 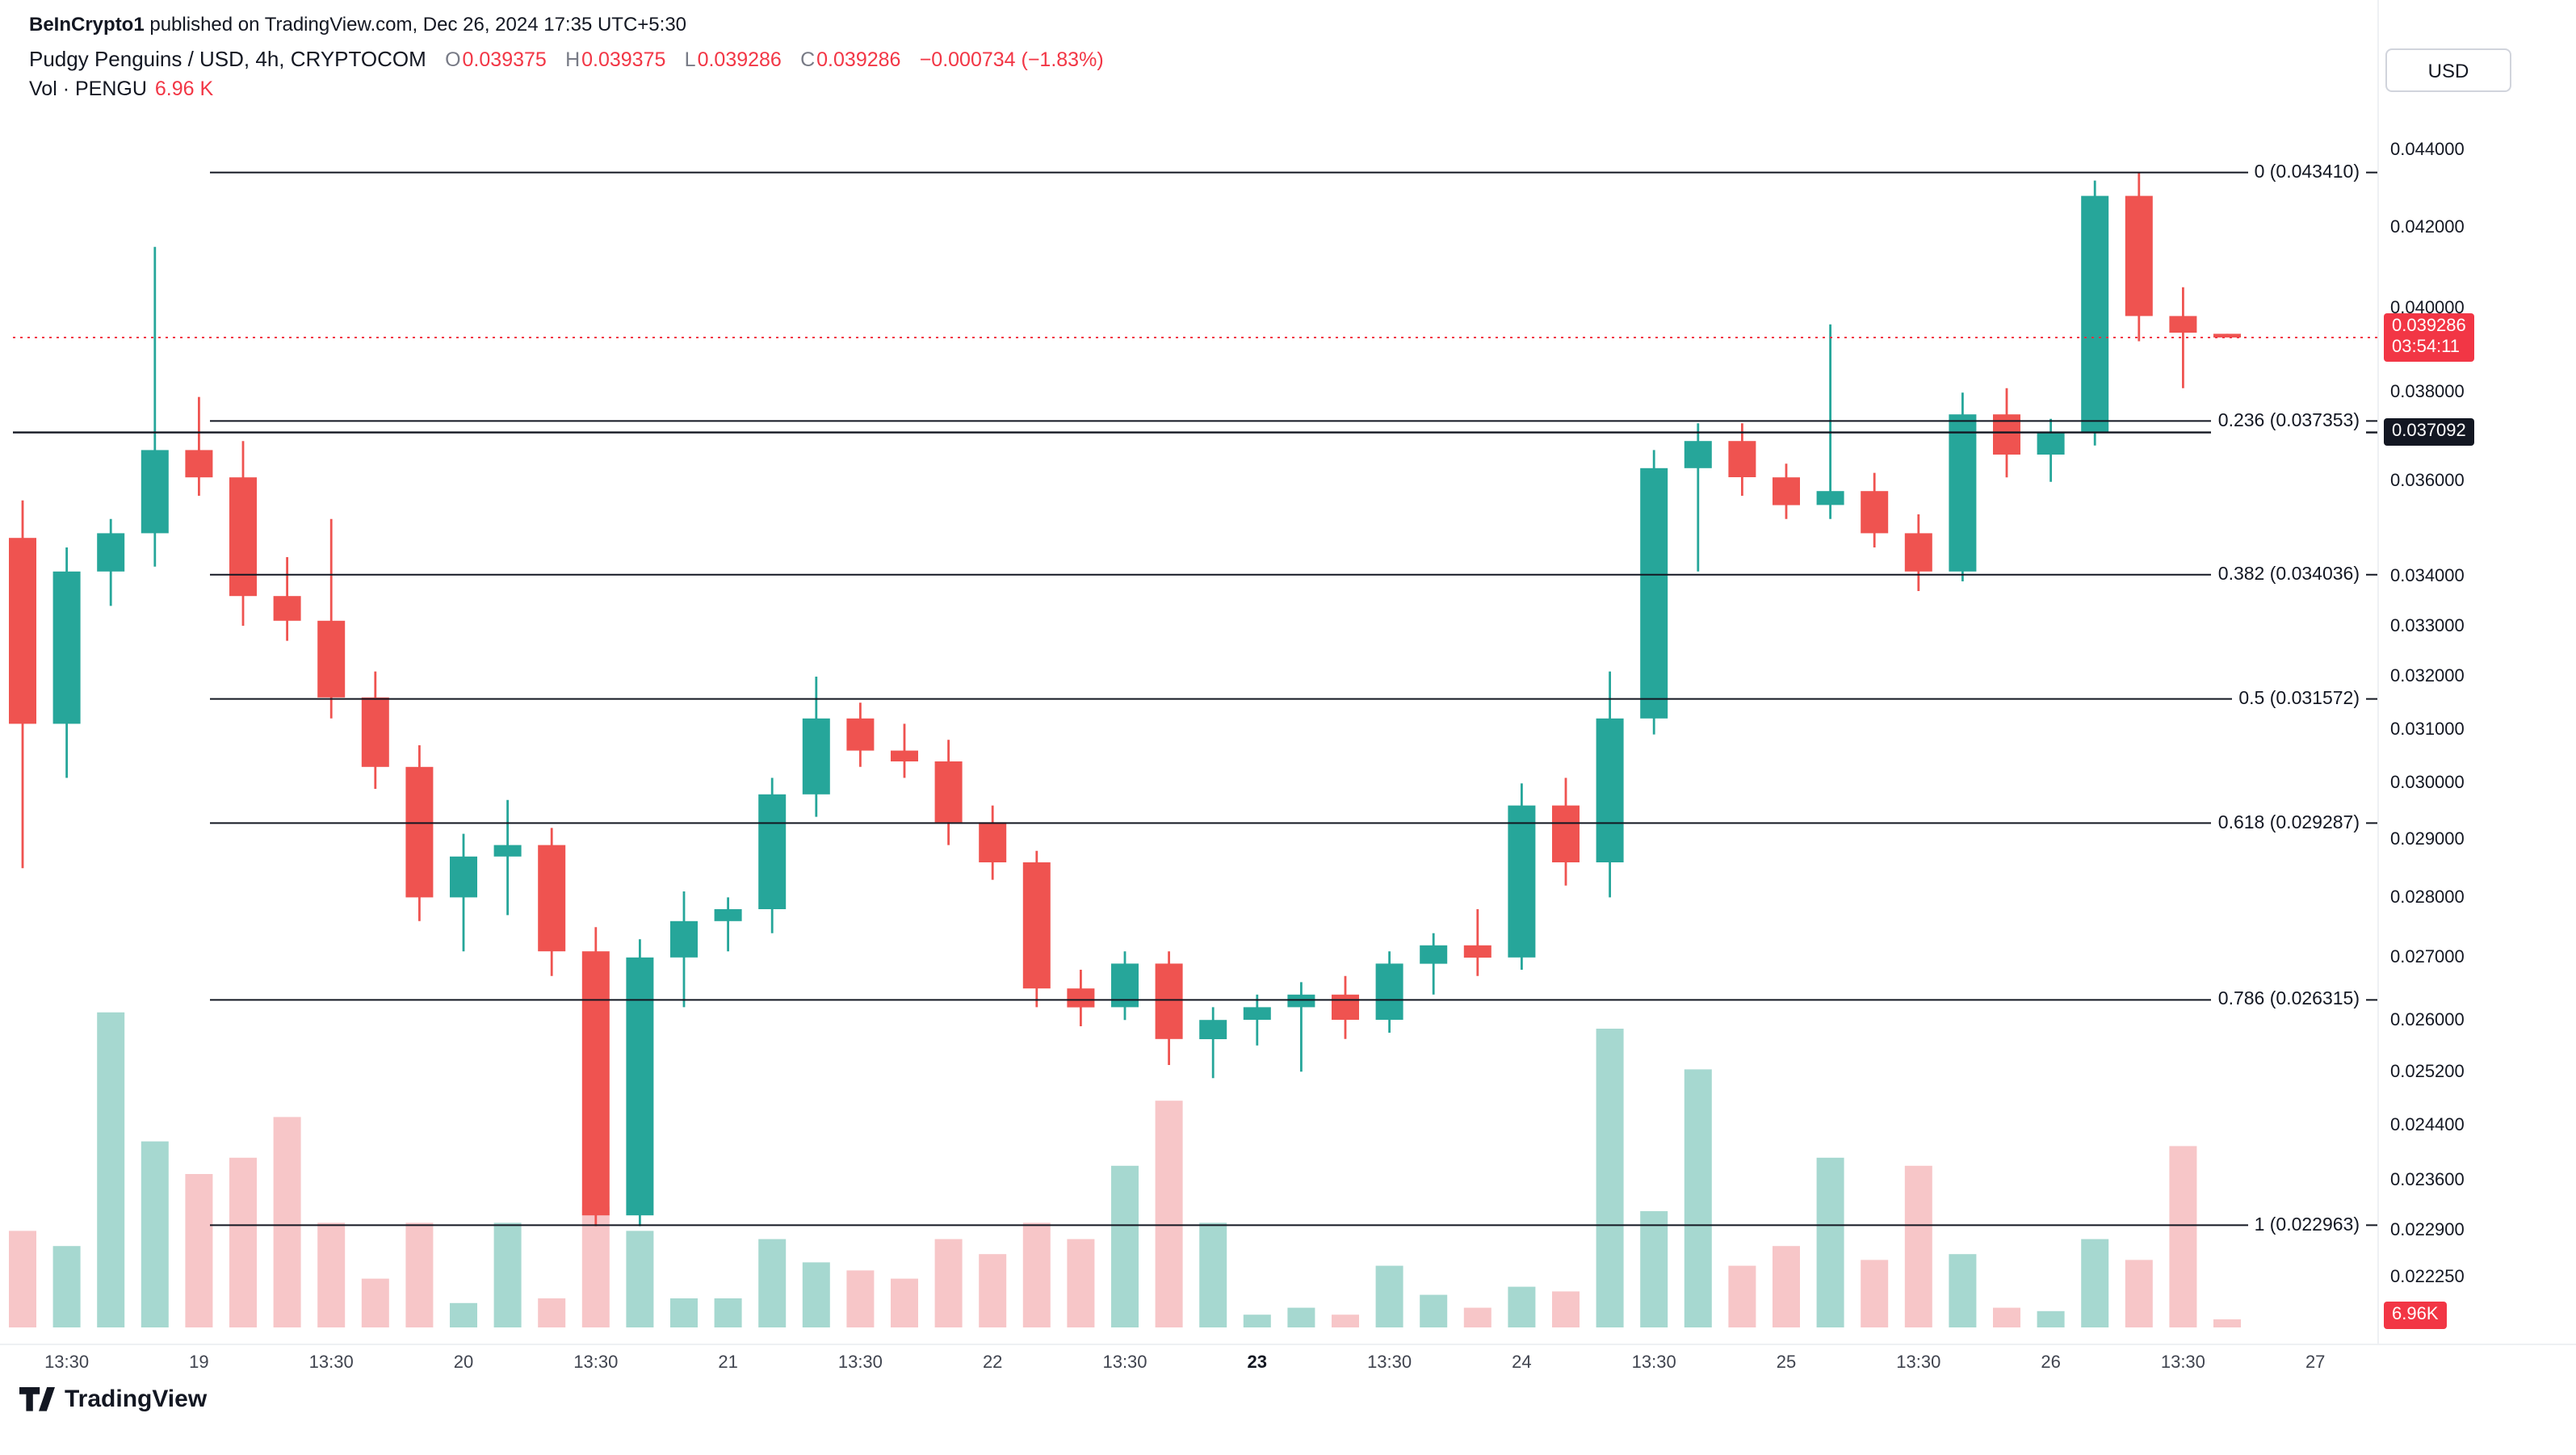 What do you see at coordinates (228, 59) in the screenshot?
I see `symbol-title: Pudgy Penguins / USD, 4h, CRYPTOCOM` at bounding box center [228, 59].